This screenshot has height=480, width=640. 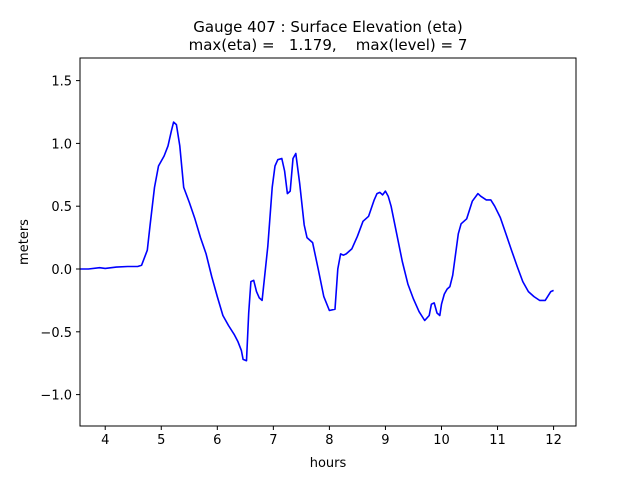 I want to click on x-axis-ticks: 4 5 6 7 8 9 10 11 12, so click(x=331, y=437).